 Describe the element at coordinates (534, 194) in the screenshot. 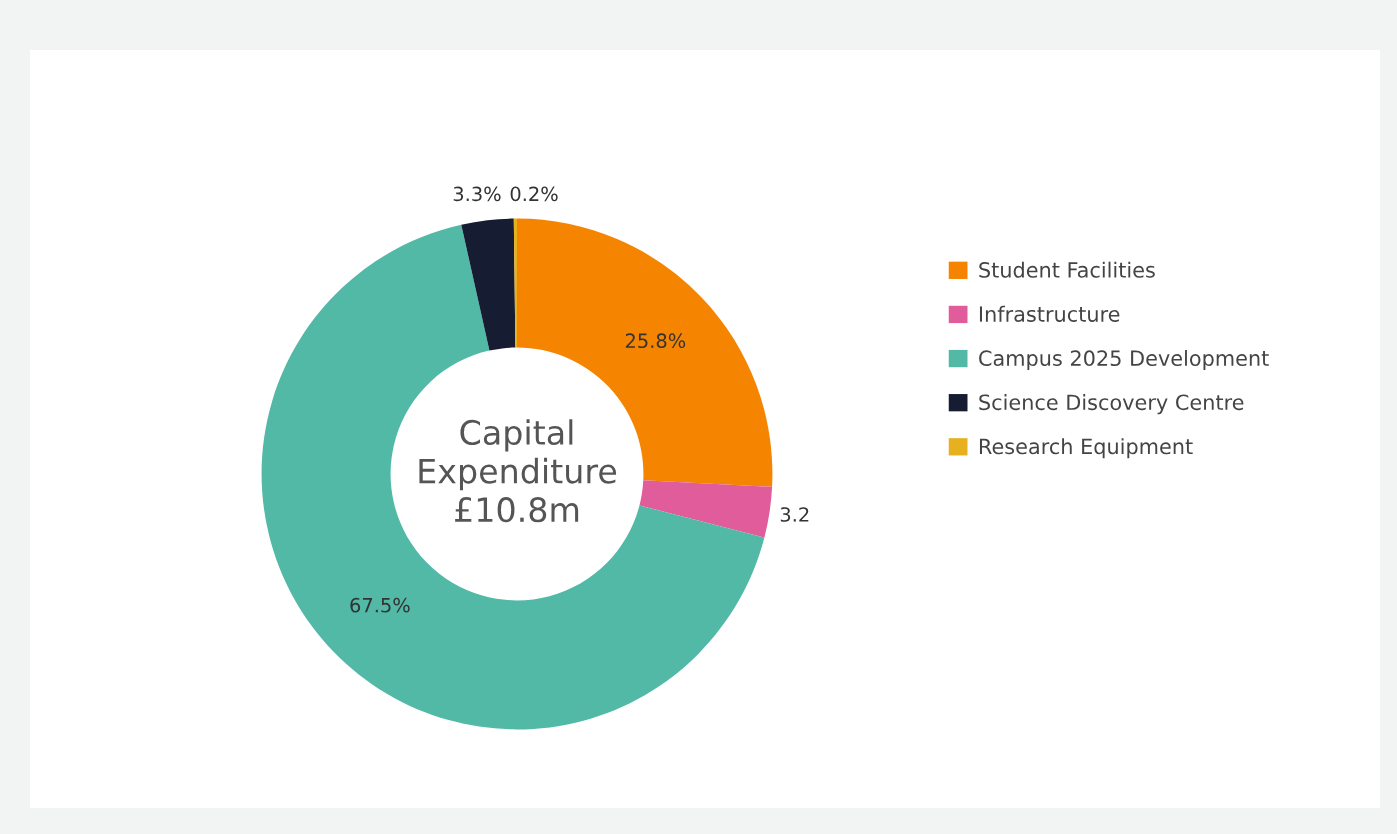

I see `data-label: 0.2%` at that location.